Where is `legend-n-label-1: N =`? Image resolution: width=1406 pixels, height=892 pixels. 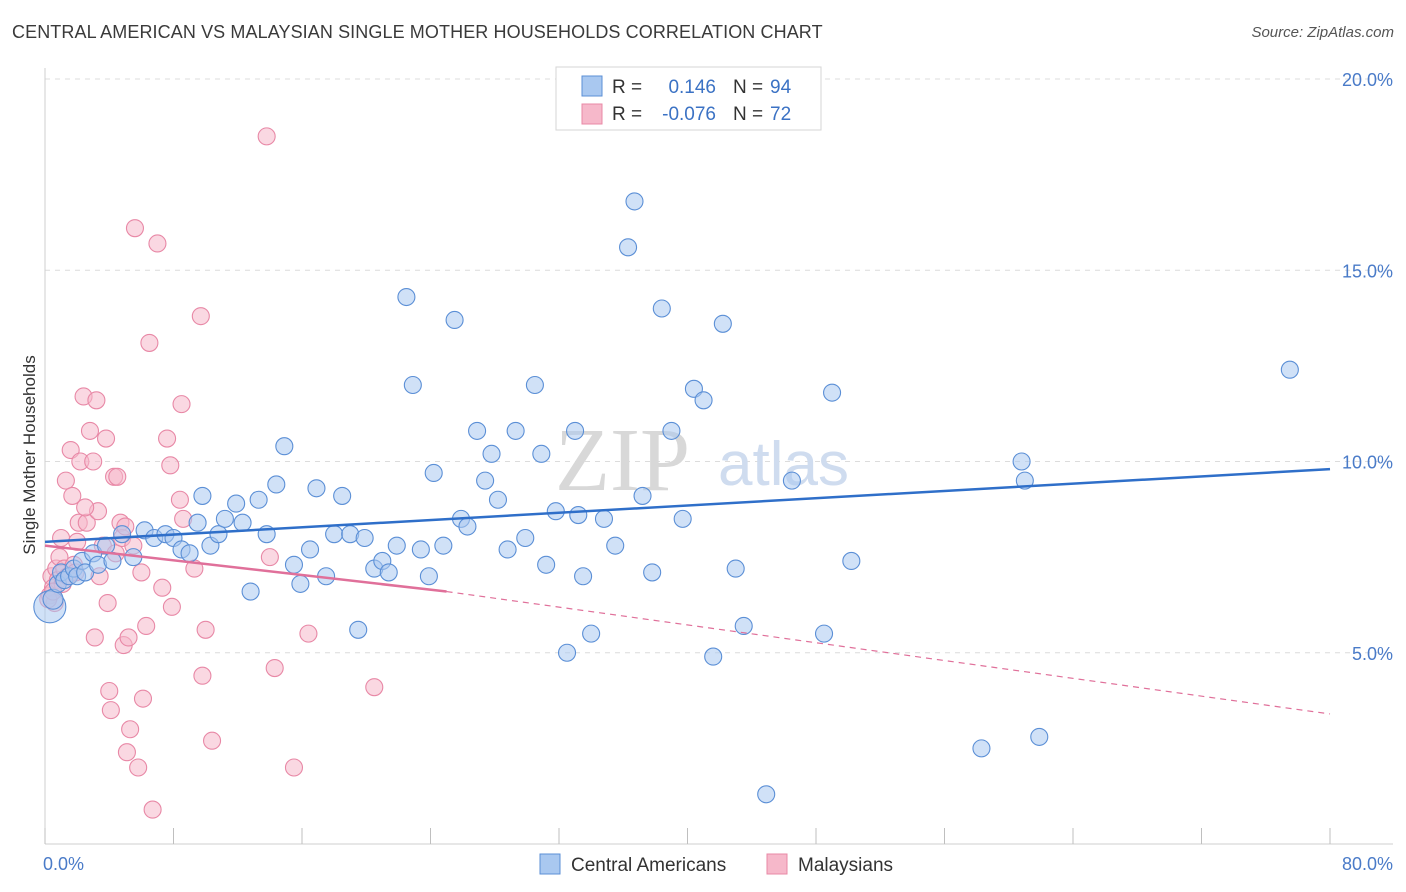
legend-n-label-1: N = is located at coordinates (748, 87).